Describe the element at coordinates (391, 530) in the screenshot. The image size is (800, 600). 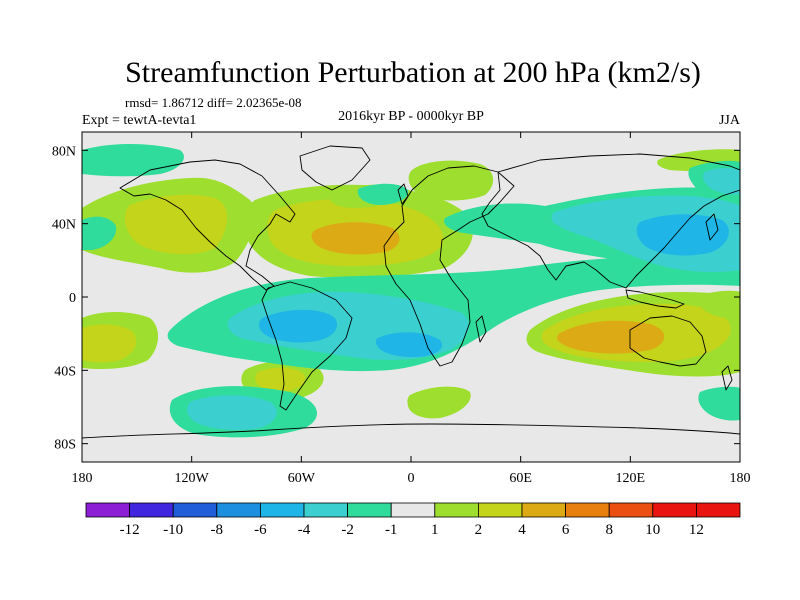
I see `colorbar-label: -1` at that location.